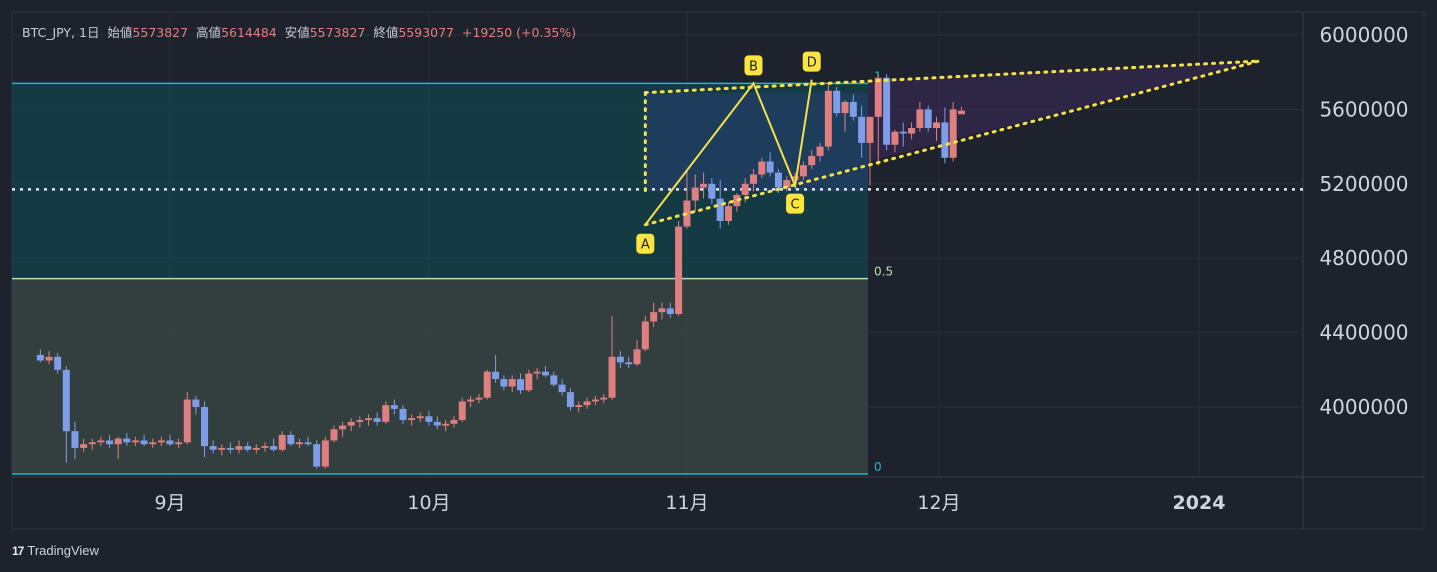 This screenshot has height=572, width=1437. Describe the element at coordinates (337, 32) in the screenshot. I see `low-value: 5573827` at that location.